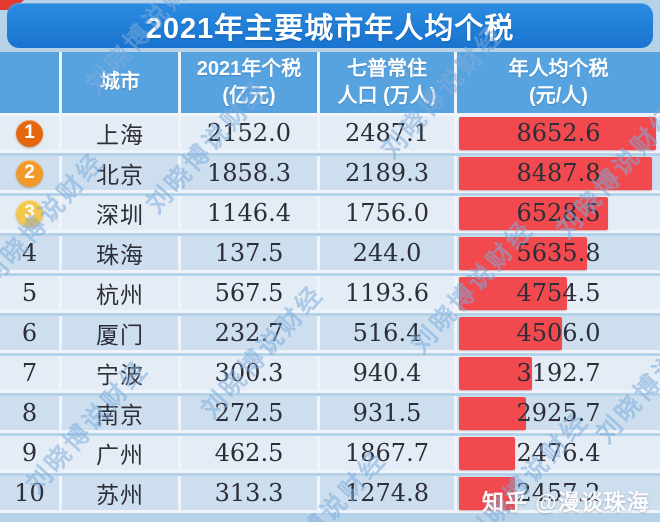 Image resolution: width=660 pixels, height=522 pixels. I want to click on population-cell: 1274.8, so click(388, 494).